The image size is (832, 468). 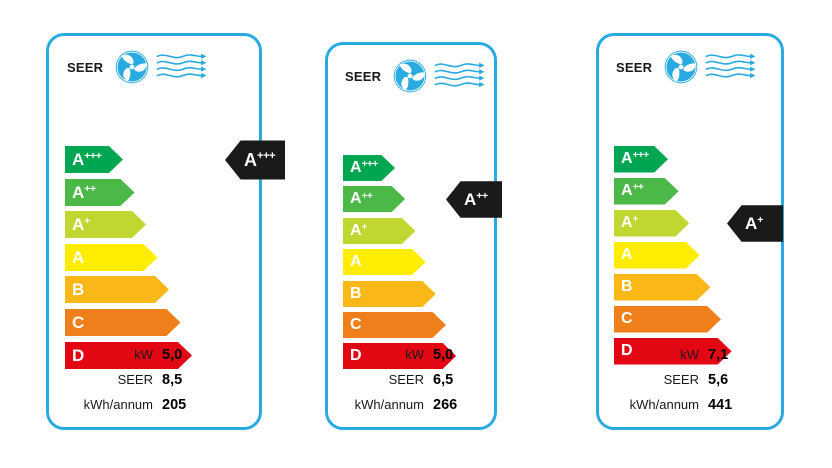 I want to click on spec-row: kWh/annum 205, so click(x=144, y=405).